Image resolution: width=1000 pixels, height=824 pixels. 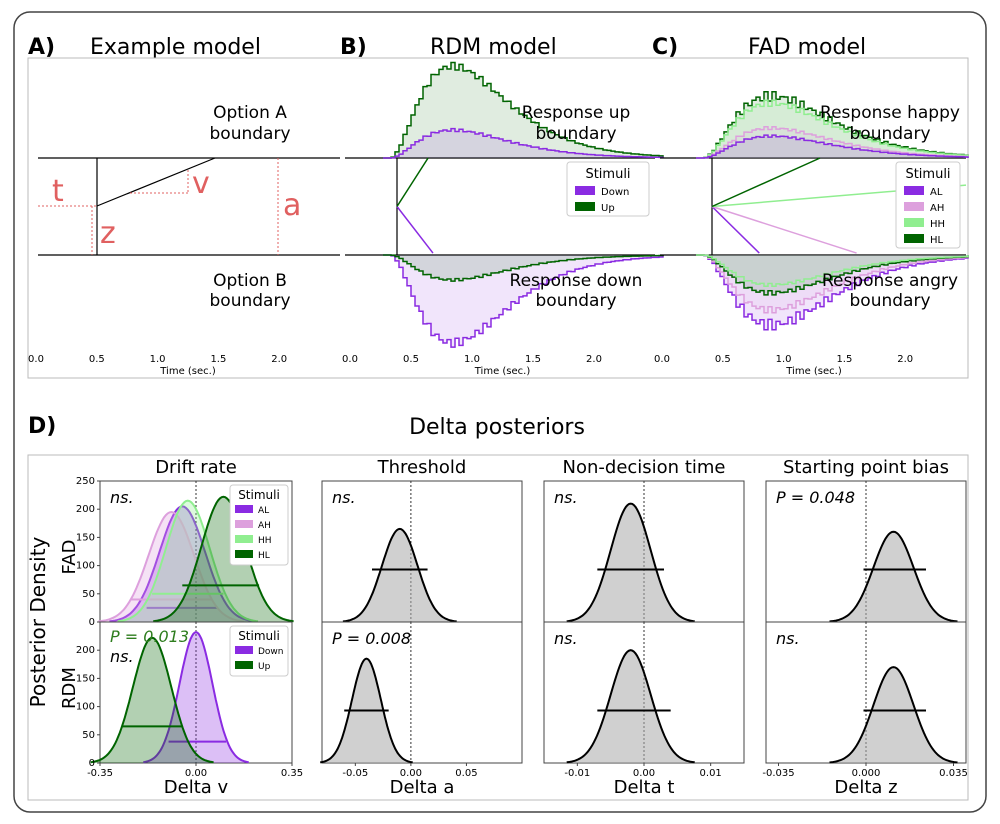 I want to click on histograms-c, so click(x=832, y=211).